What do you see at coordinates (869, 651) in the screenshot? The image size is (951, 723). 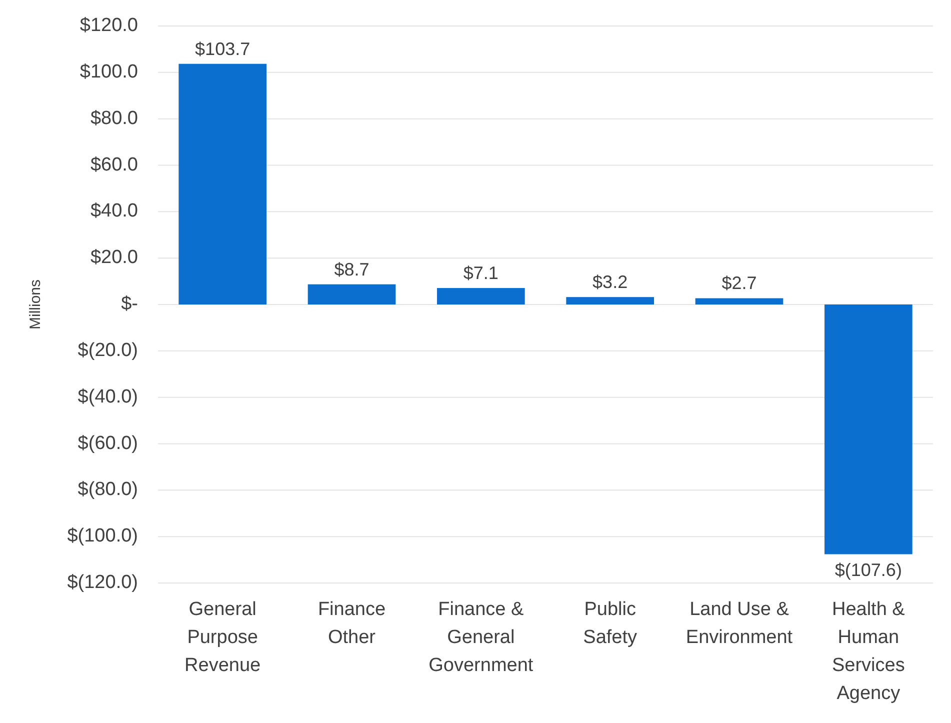 I see `x-tick-label: Health & Human Services Agency` at bounding box center [869, 651].